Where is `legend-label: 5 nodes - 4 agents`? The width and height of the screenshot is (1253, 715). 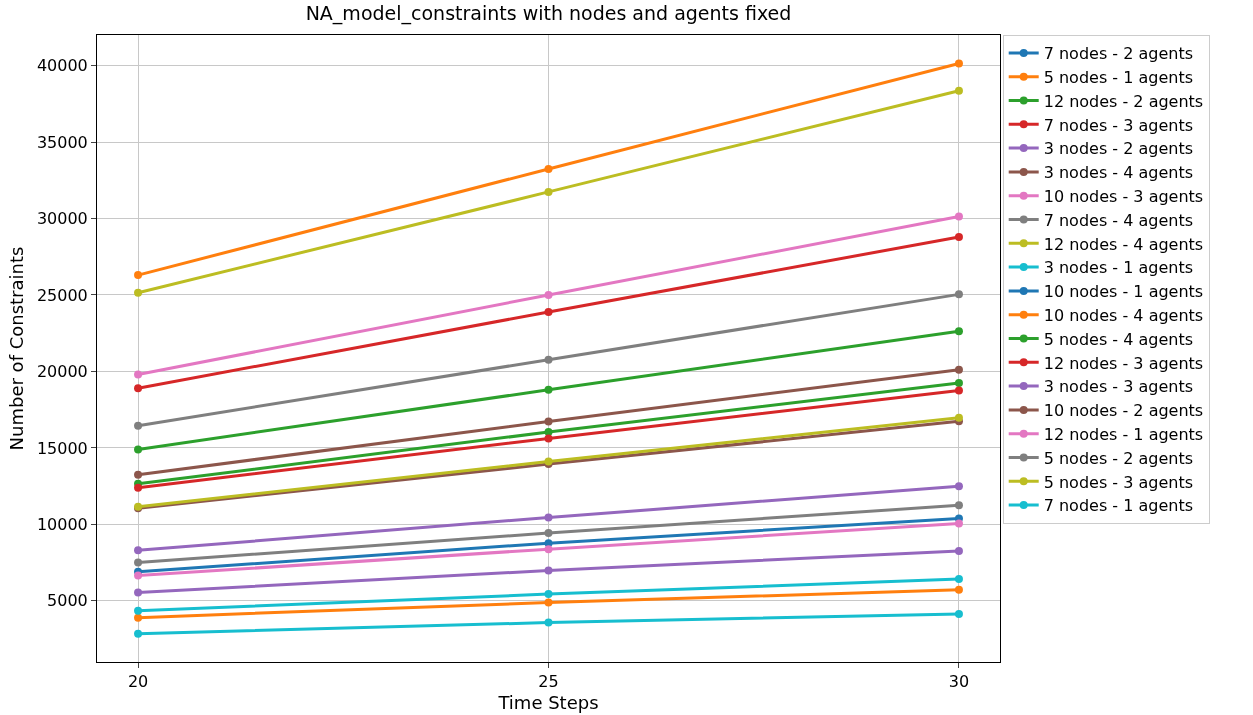 legend-label: 5 nodes - 4 agents is located at coordinates (1118, 339).